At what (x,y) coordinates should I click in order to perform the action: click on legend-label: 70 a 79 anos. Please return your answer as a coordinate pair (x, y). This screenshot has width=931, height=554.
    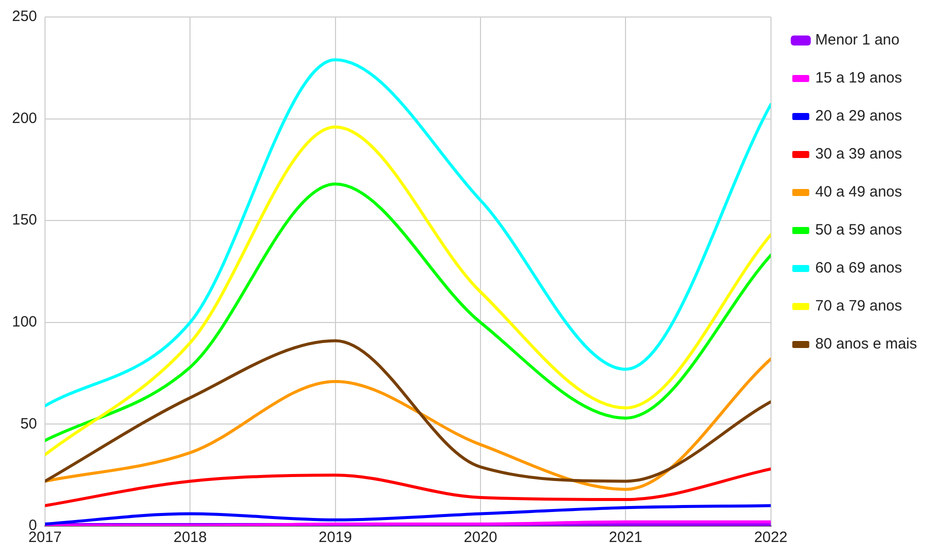
    Looking at the image, I should click on (858, 306).